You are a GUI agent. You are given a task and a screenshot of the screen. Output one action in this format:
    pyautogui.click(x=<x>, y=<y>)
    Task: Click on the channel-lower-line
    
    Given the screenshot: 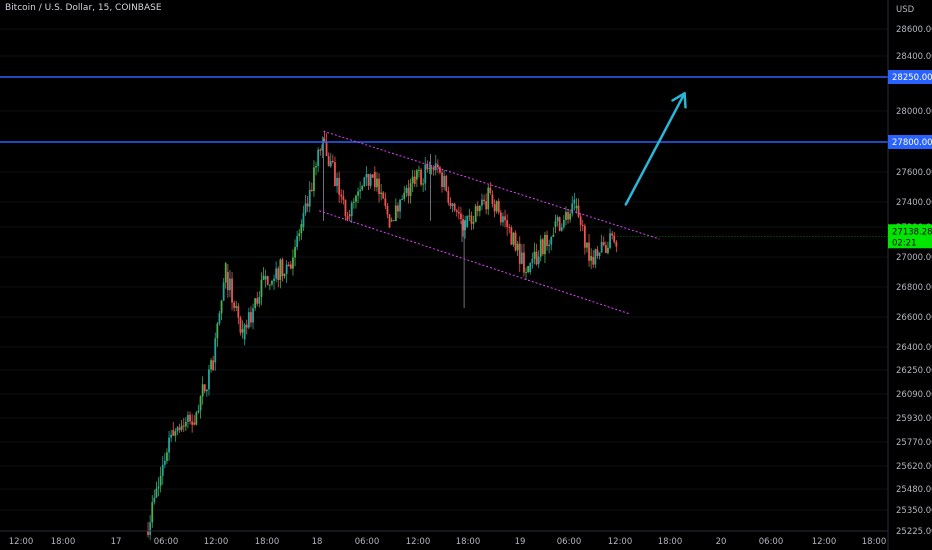 What is the action you would take?
    pyautogui.click(x=475, y=262)
    